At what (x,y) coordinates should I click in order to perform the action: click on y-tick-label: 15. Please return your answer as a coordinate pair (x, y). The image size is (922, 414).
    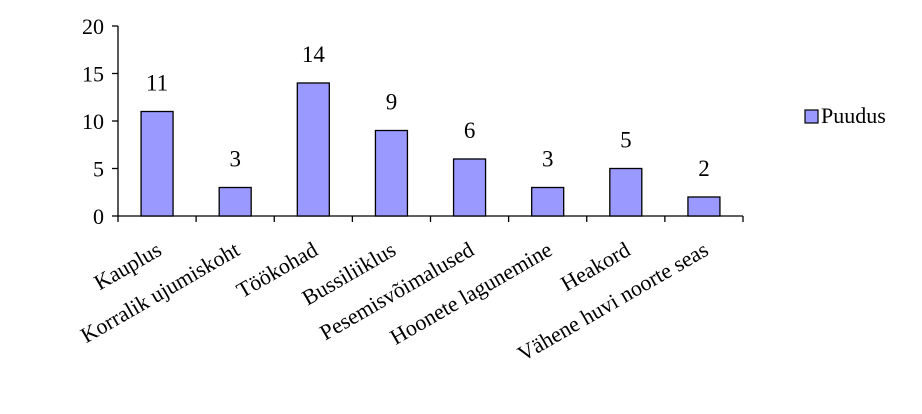
    Looking at the image, I should click on (93, 74).